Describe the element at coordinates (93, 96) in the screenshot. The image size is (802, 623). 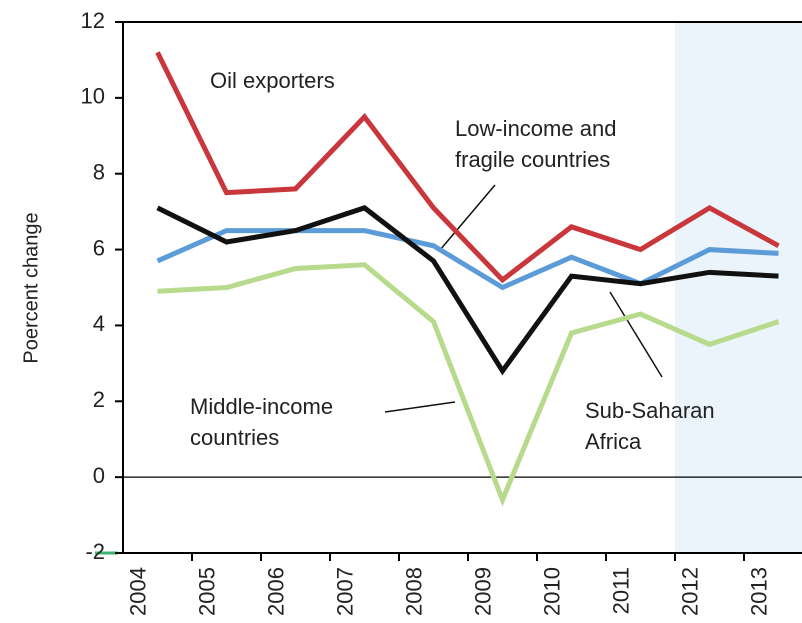
I see `y-tick-label: 10` at that location.